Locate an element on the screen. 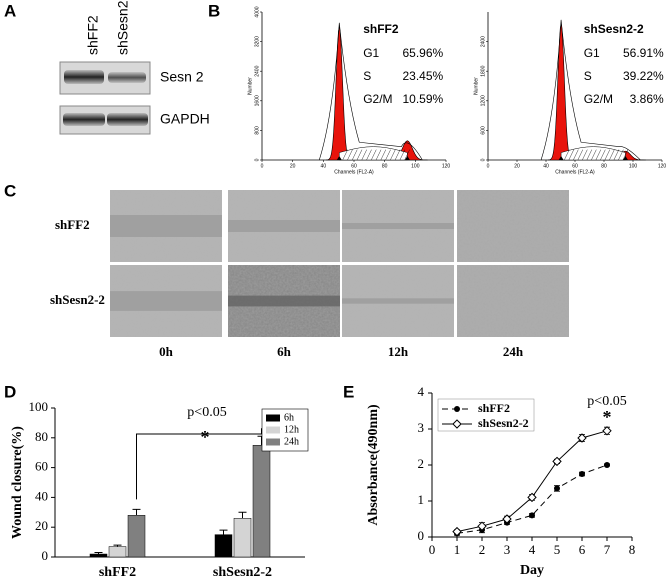  y-axis-label: Wound closure(%) is located at coordinates (17, 482).